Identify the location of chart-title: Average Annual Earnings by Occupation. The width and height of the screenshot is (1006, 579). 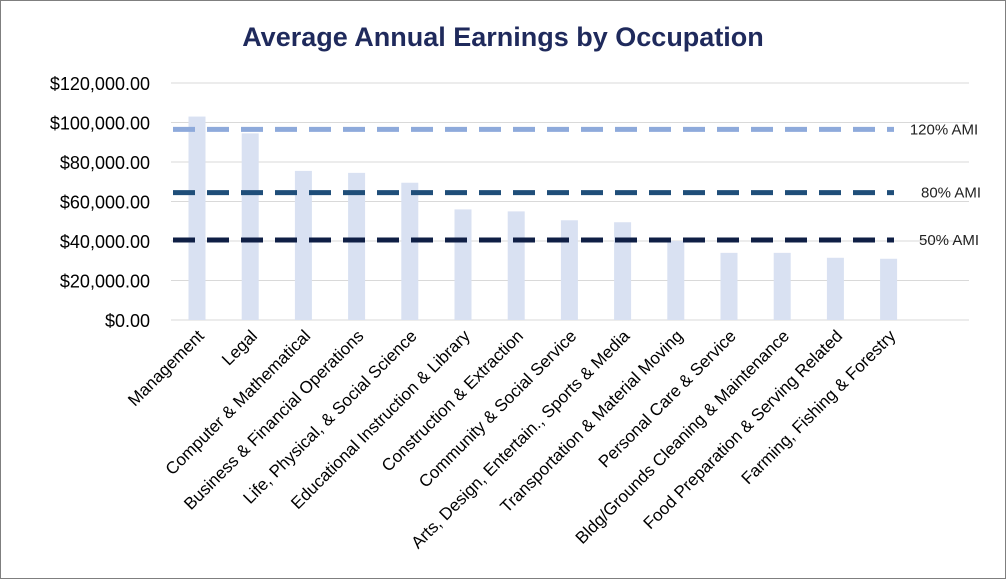
(503, 37).